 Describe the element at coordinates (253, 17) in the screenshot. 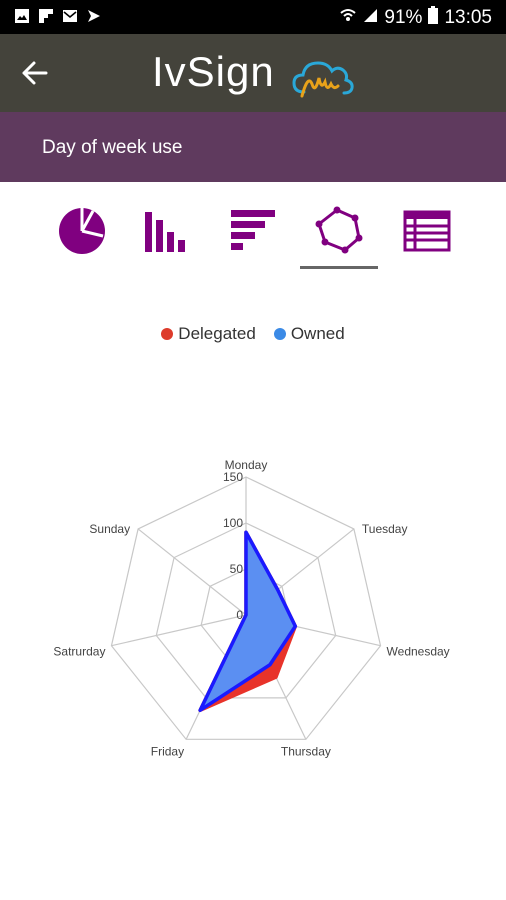

I see `status-bar: 91% 13:05` at that location.